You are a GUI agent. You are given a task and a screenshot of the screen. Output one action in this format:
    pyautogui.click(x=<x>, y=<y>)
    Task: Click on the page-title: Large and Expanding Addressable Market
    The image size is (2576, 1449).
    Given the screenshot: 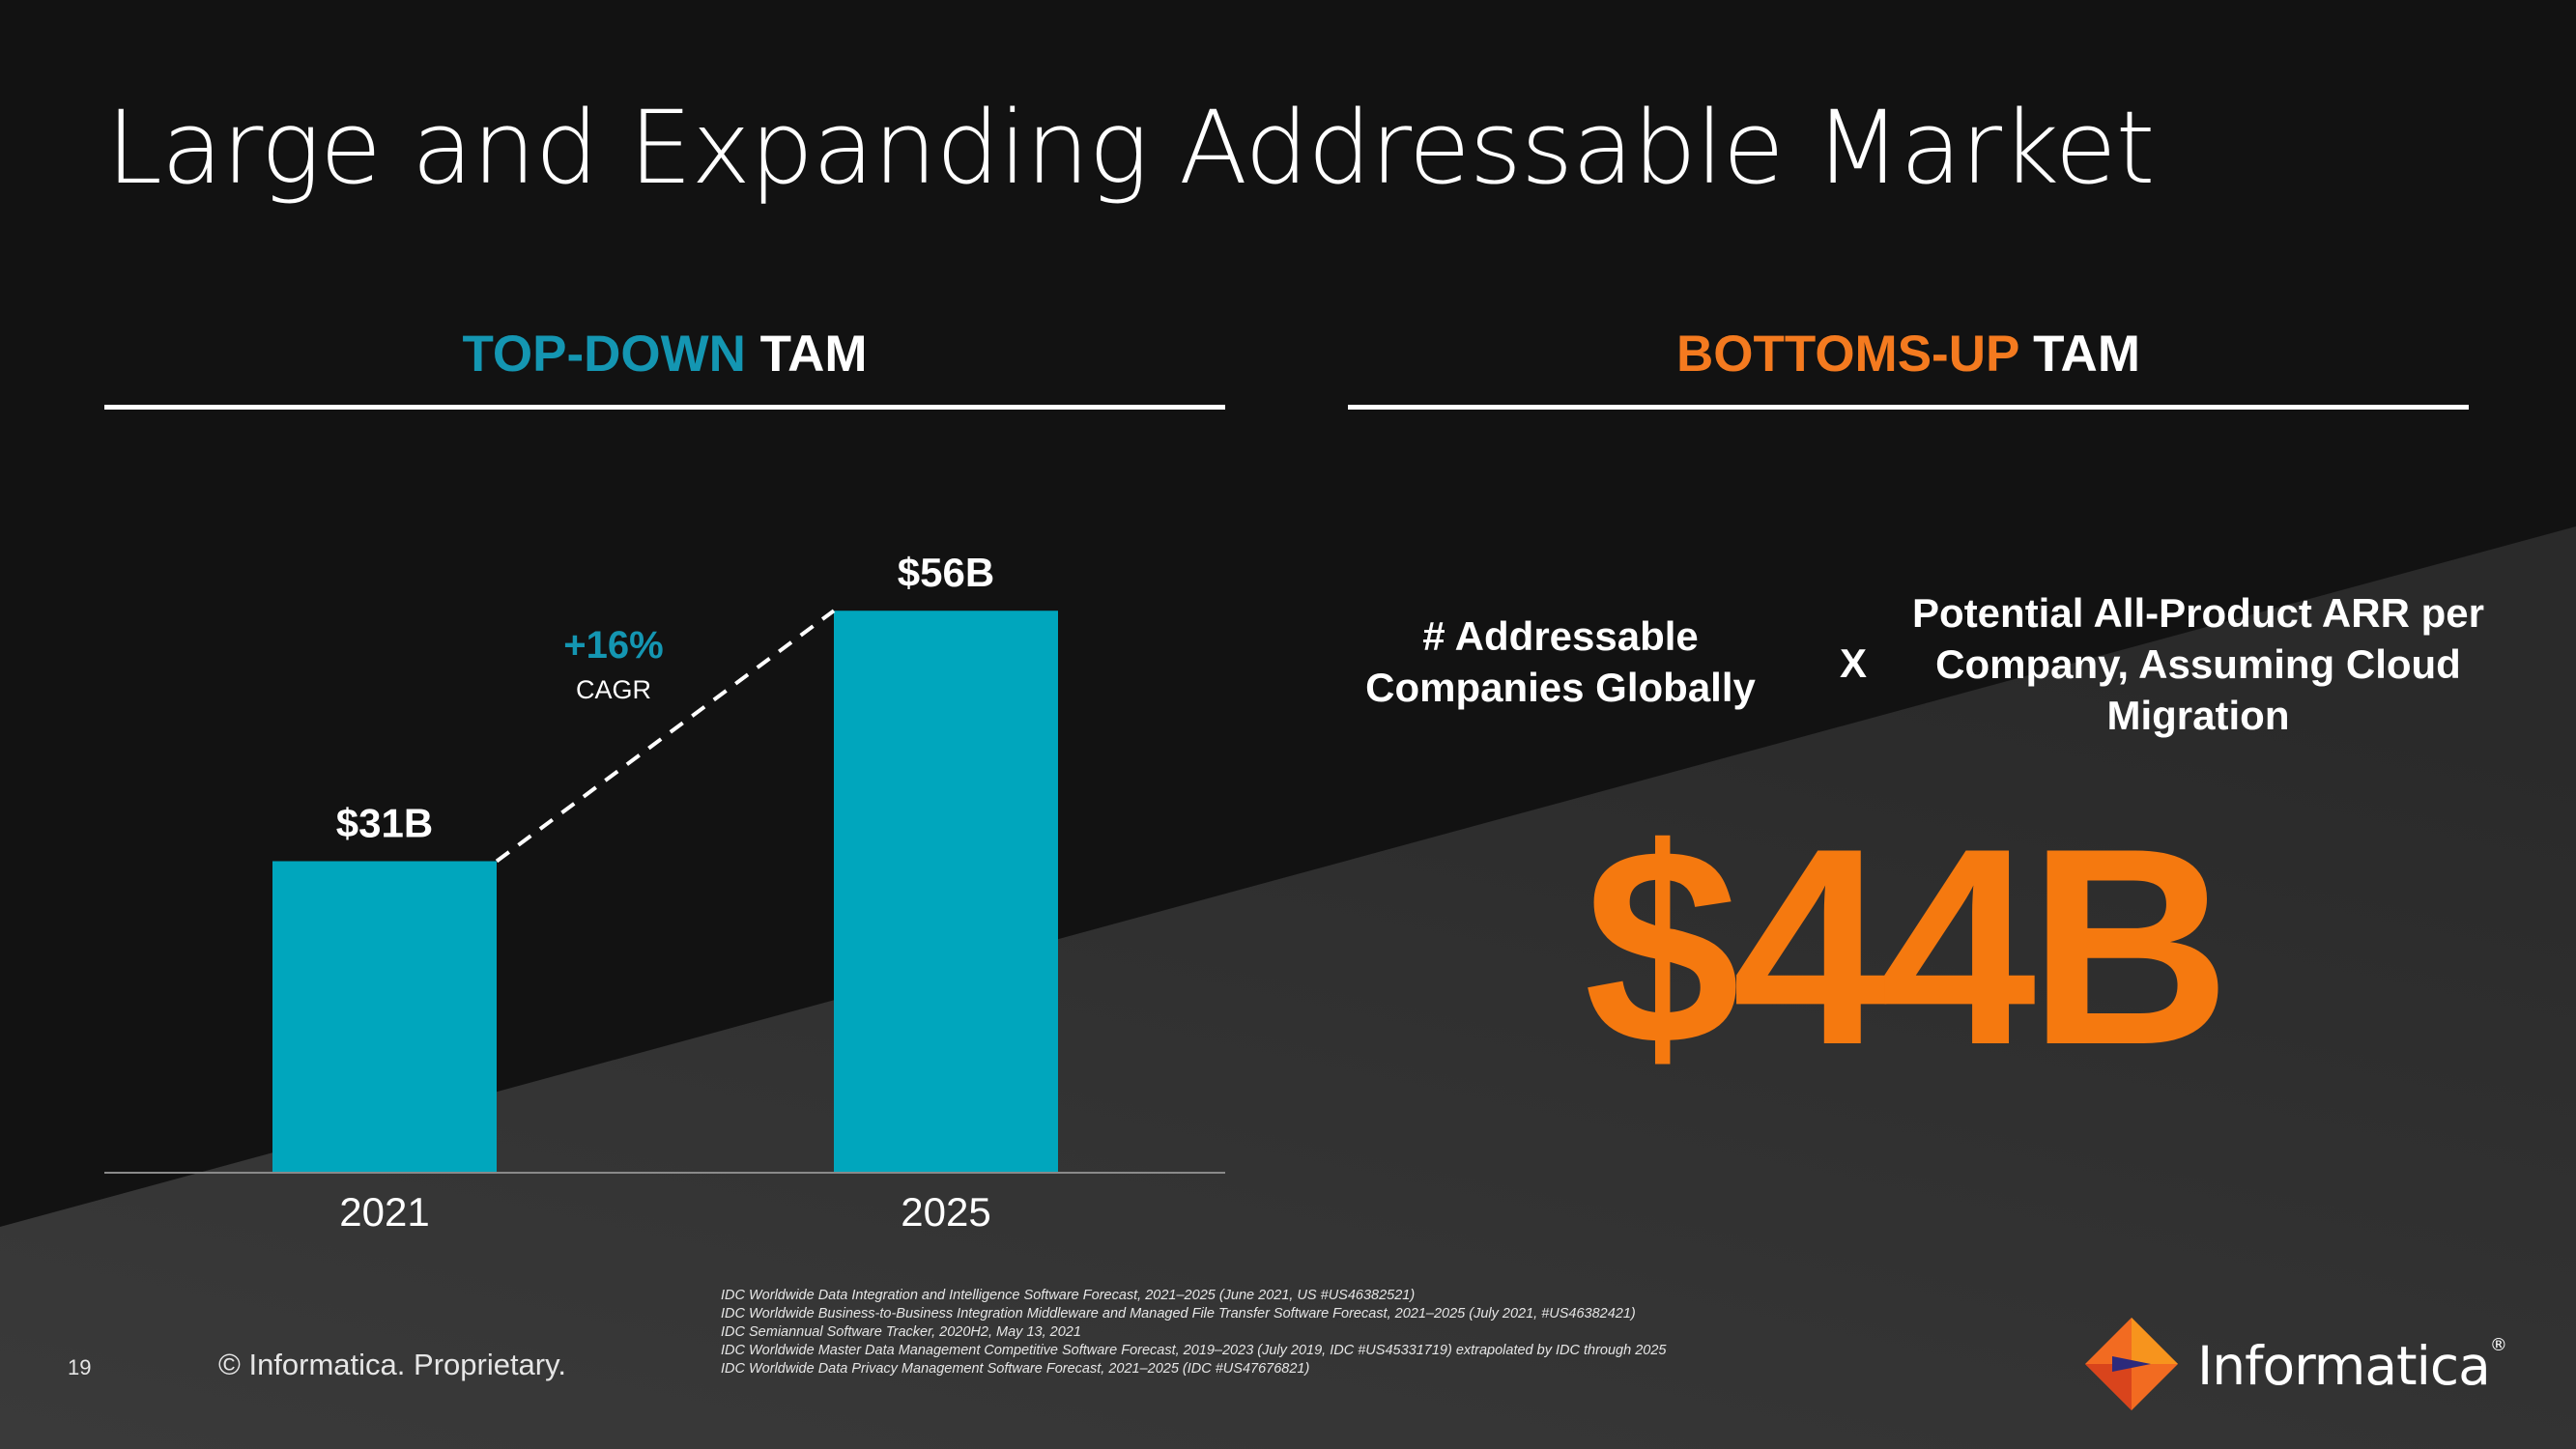 What is the action you would take?
    pyautogui.click(x=1131, y=148)
    